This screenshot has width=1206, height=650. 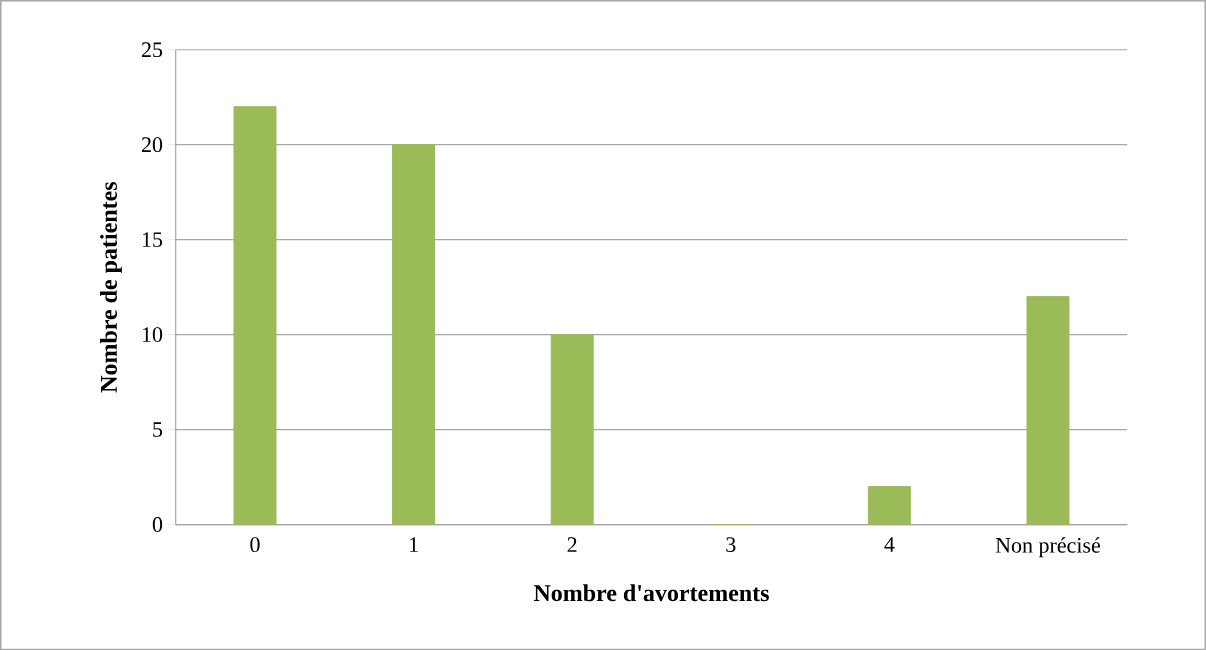 I want to click on x-tick-label: 4, so click(x=889, y=544).